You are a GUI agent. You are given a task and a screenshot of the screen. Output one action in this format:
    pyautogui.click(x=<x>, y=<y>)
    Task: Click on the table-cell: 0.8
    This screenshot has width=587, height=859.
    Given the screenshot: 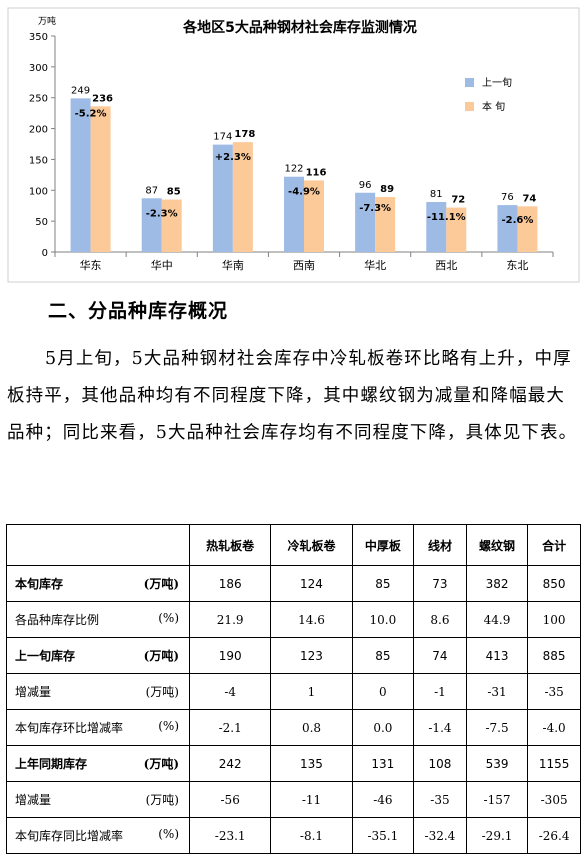 What is the action you would take?
    pyautogui.click(x=311, y=727)
    